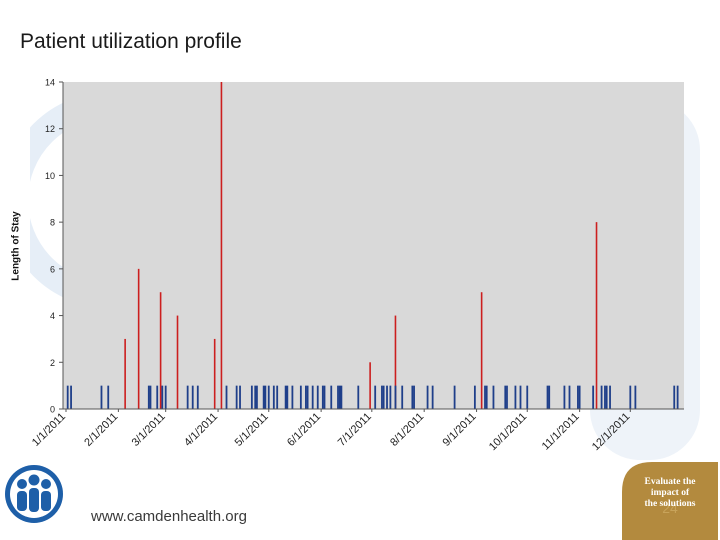 This screenshot has height=540, width=720. Describe the element at coordinates (52, 269) in the screenshot. I see `y-tick-label: 6` at that location.